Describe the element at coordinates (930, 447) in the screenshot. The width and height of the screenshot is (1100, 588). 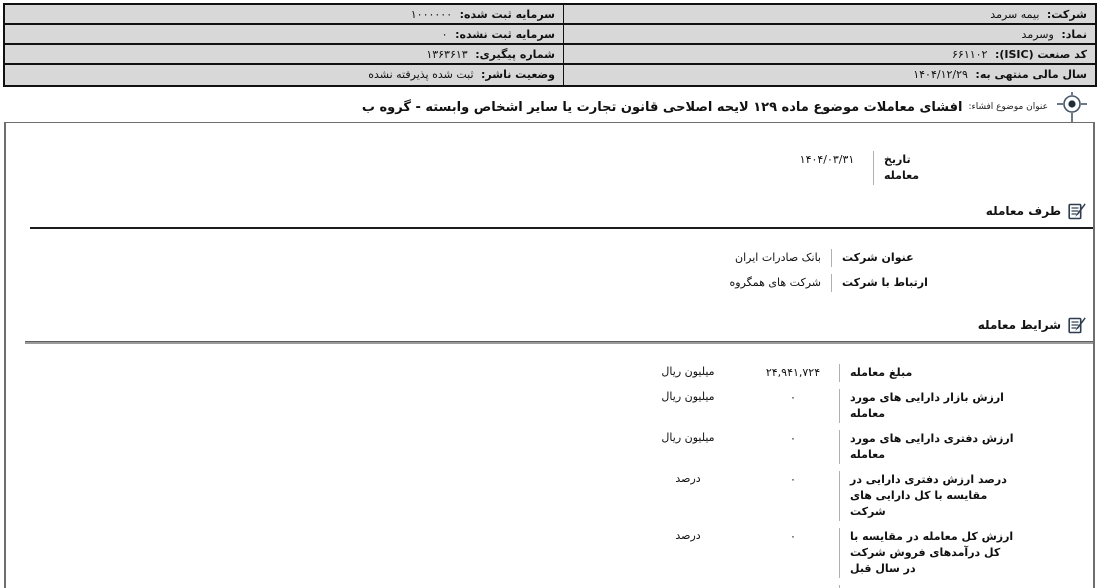
I see `book-value-label: ارزش دفتری دارایی های مورد معامله` at that location.